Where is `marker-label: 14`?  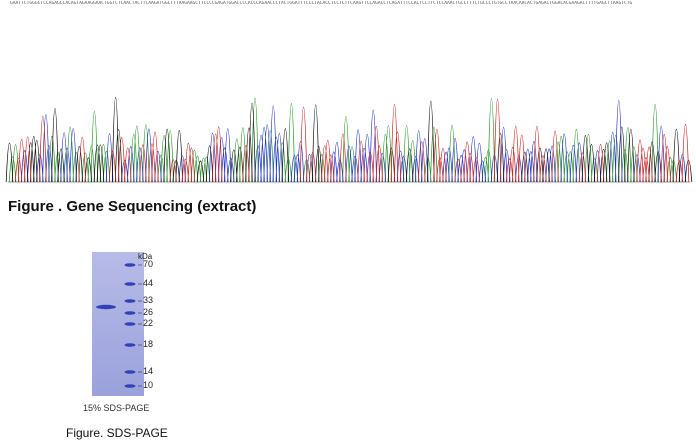 marker-label: 14 is located at coordinates (148, 371).